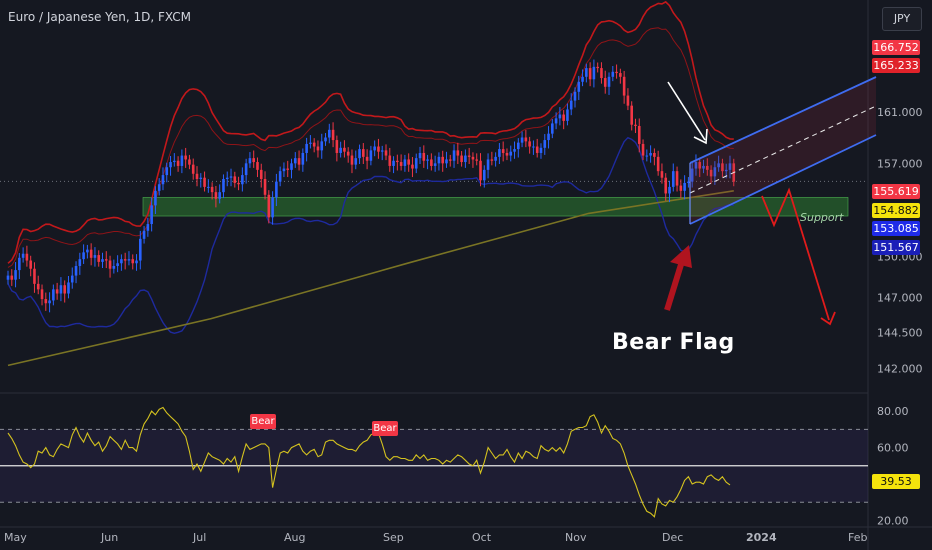  Describe the element at coordinates (896, 210) in the screenshot. I see `sma-tag: 154.882` at that location.